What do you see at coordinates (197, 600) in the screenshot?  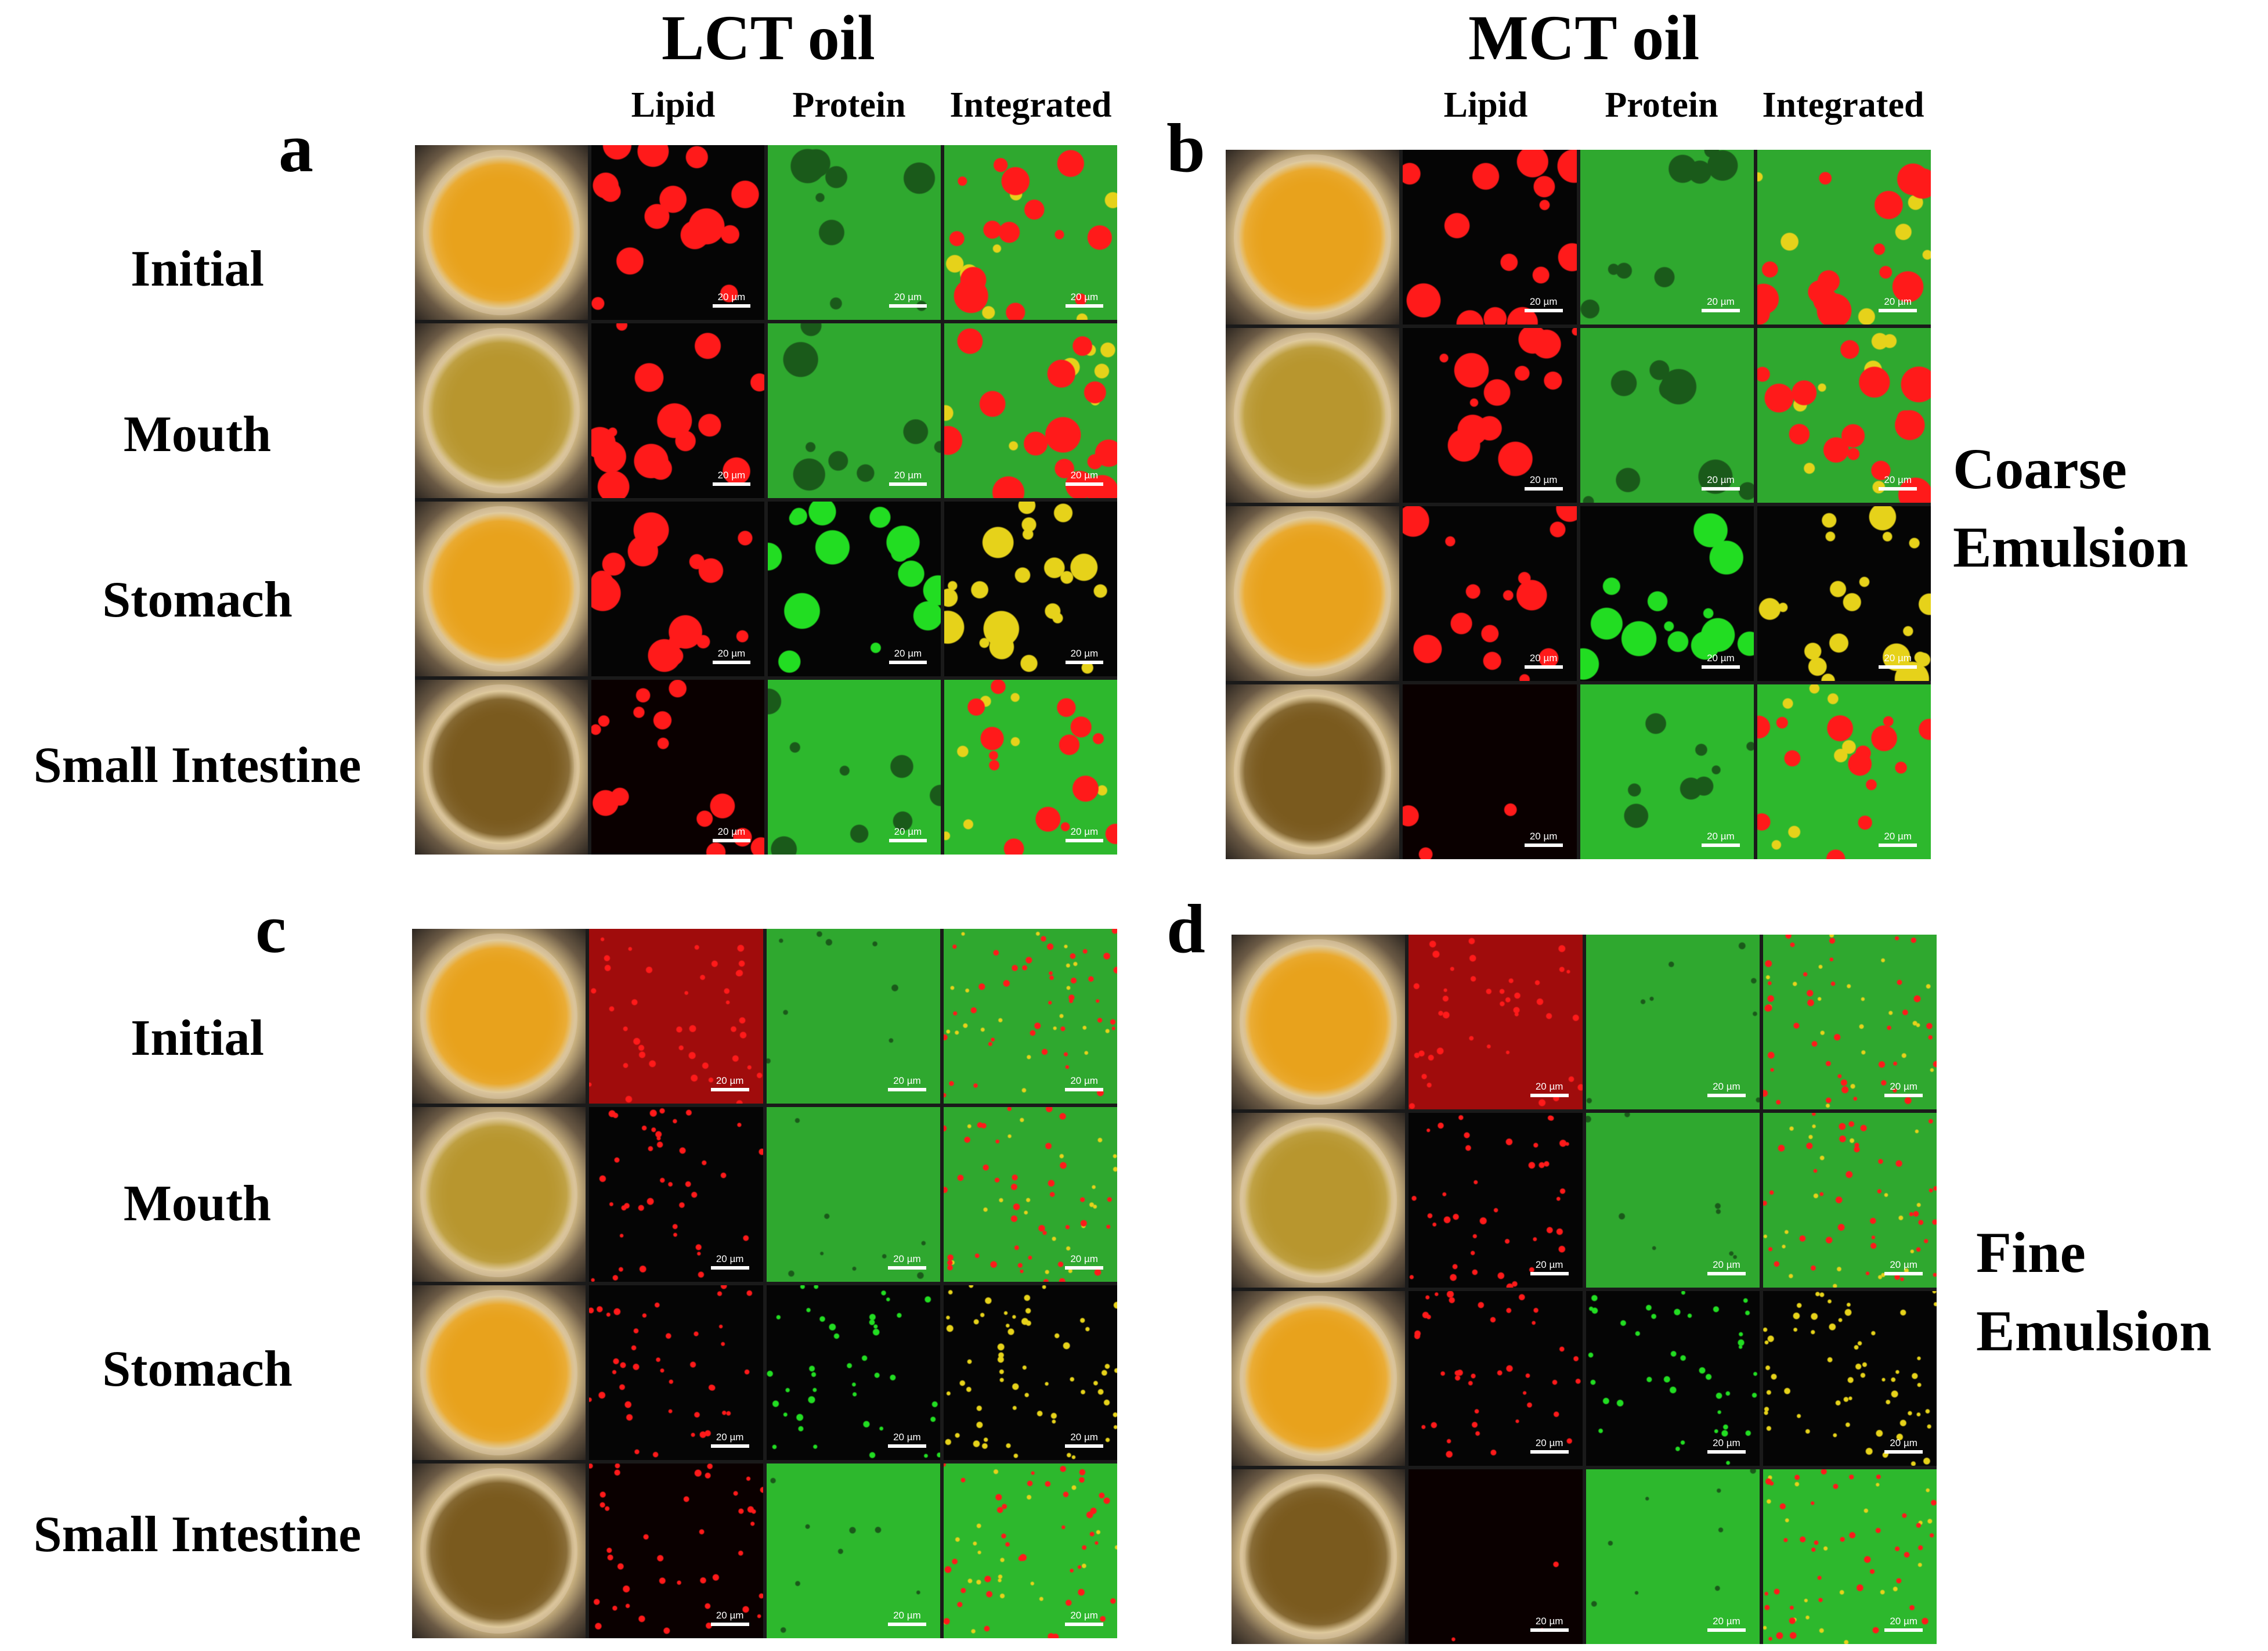 I see `row-label-stomach-a: Stomach` at bounding box center [197, 600].